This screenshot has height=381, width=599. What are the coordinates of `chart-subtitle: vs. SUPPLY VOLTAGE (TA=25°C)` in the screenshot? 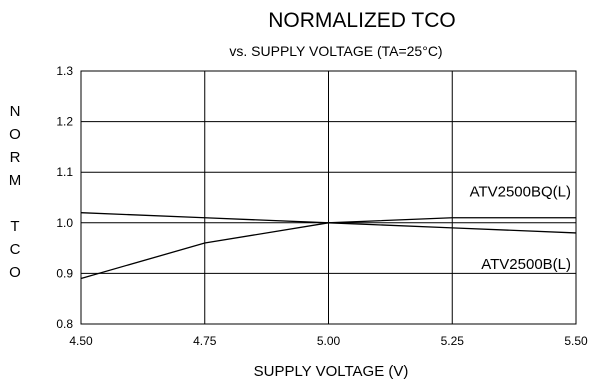 It's located at (335, 51).